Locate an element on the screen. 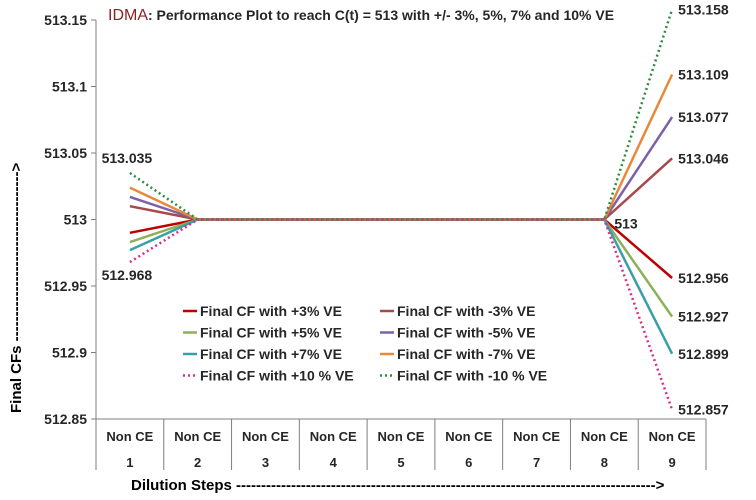  x-tick-number: 8 is located at coordinates (604, 462).